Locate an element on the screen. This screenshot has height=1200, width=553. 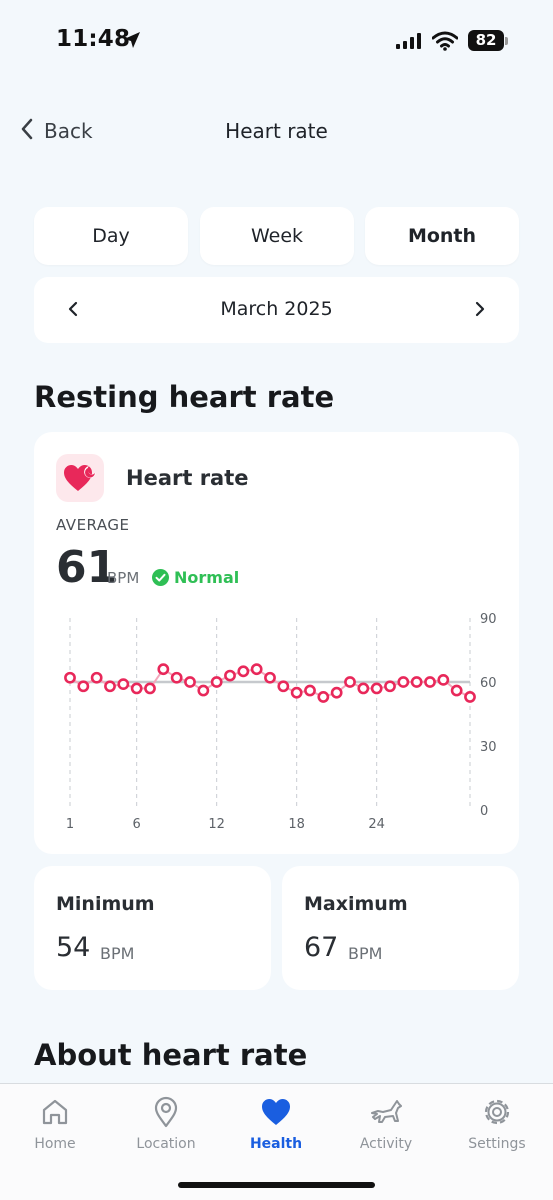
tab-health: Health is located at coordinates (276, 1123).